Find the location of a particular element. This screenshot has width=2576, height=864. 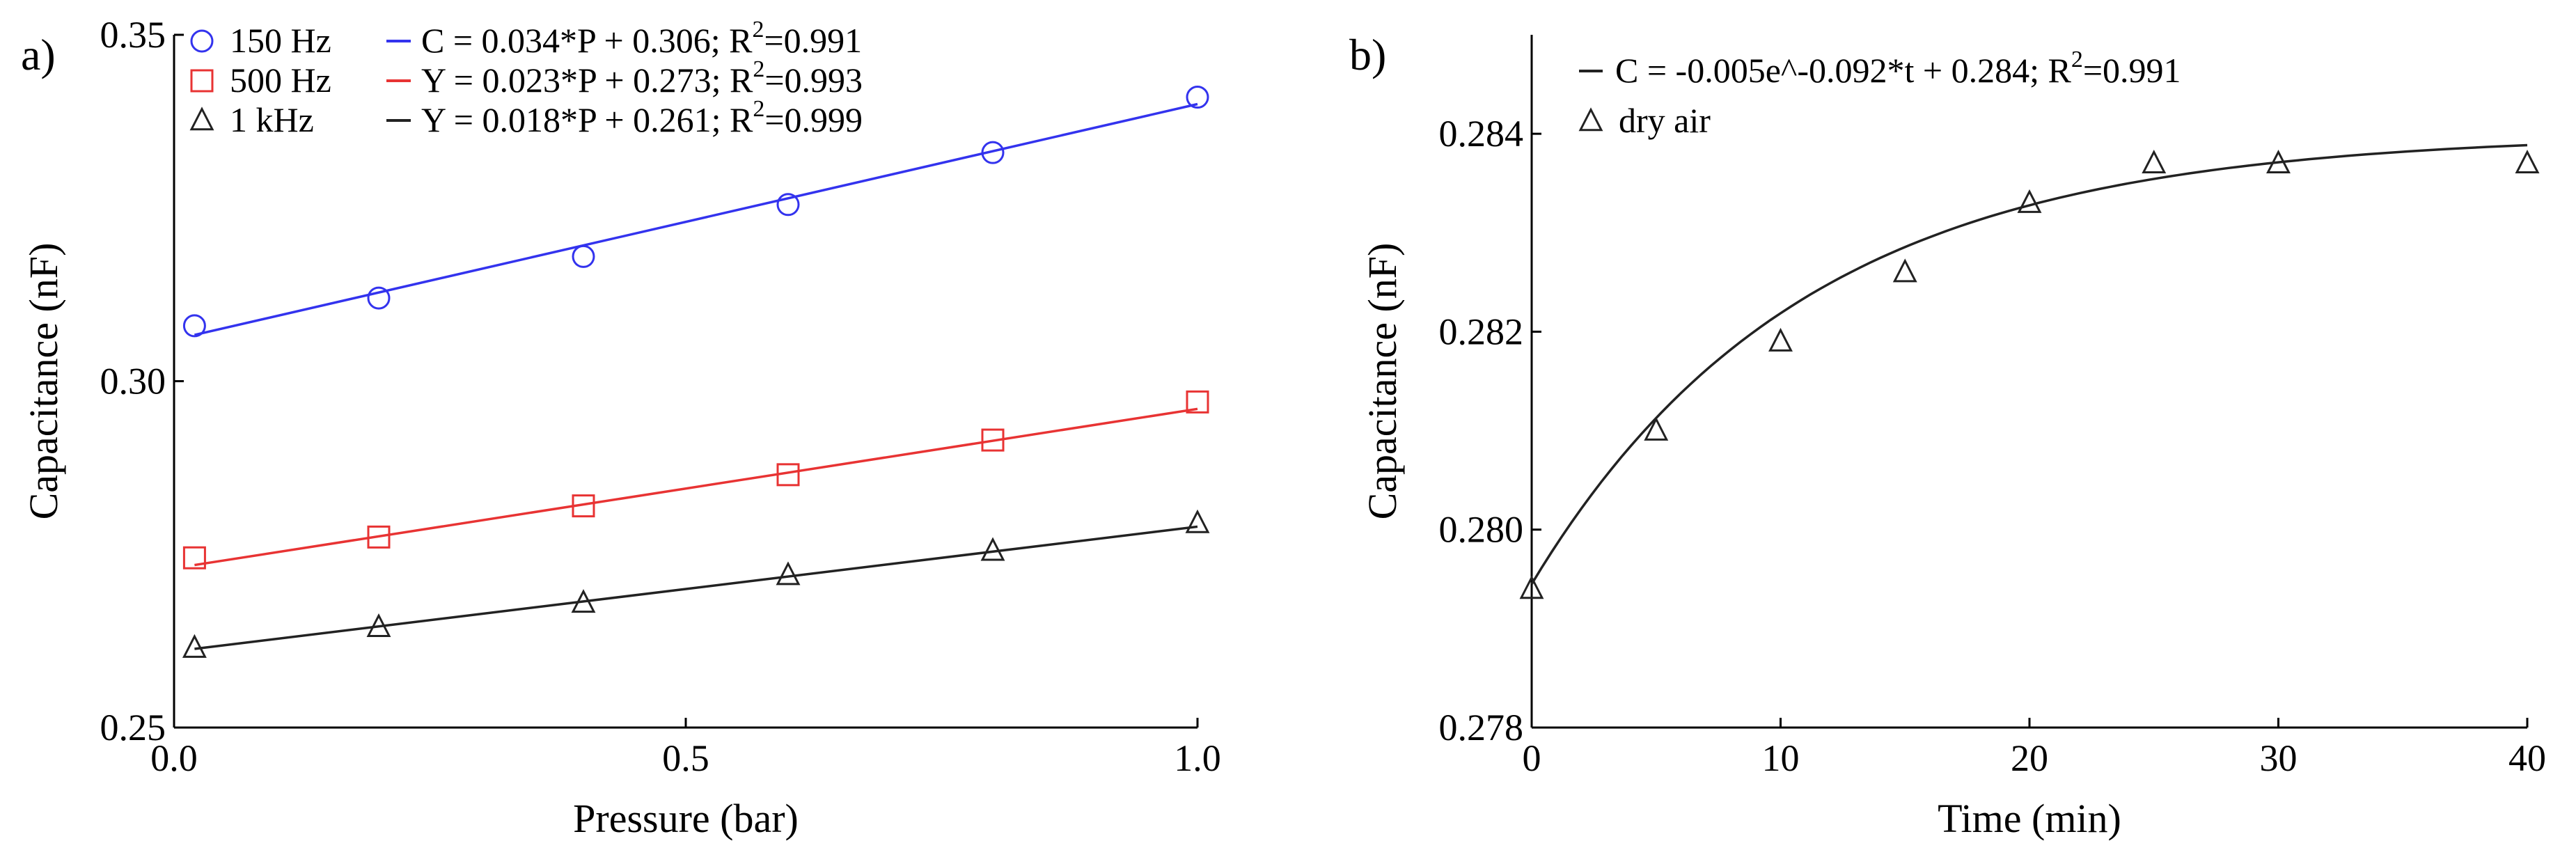

legend-fit-equation: Y = 0.018*P + 0.261; R2=0.999 is located at coordinates (642, 117).